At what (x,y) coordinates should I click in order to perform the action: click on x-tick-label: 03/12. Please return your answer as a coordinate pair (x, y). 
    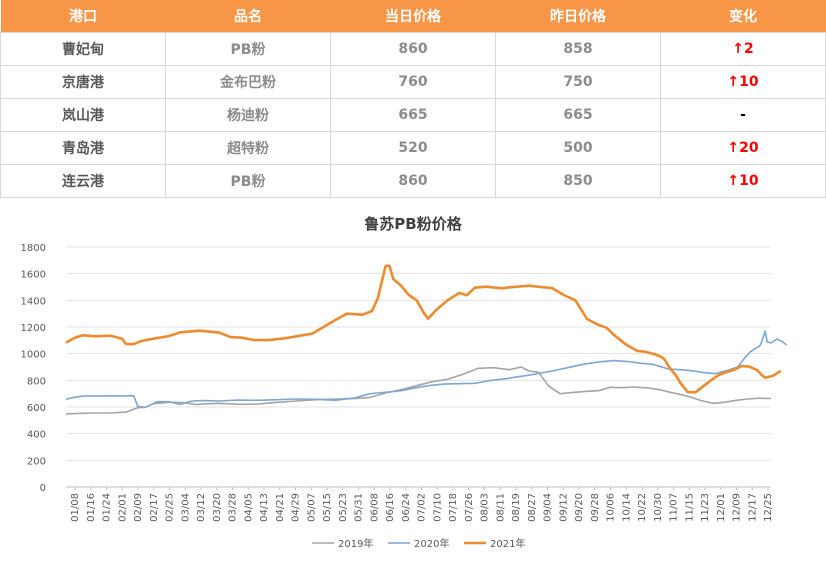
    Looking at the image, I should click on (201, 507).